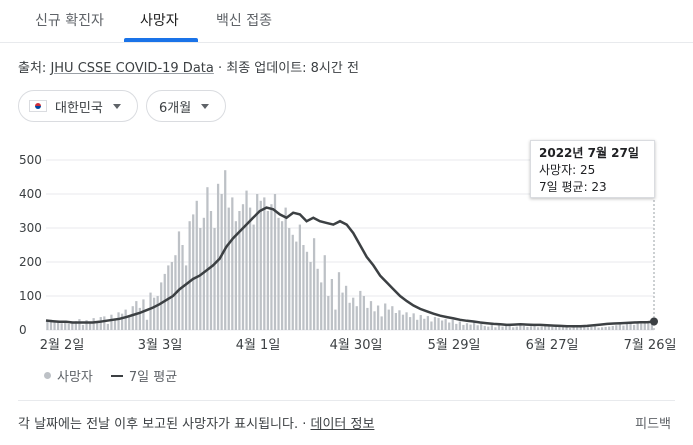 This screenshot has height=445, width=693. Describe the element at coordinates (454, 345) in the screenshot. I see `x-tick-label: 5월 29일` at that location.